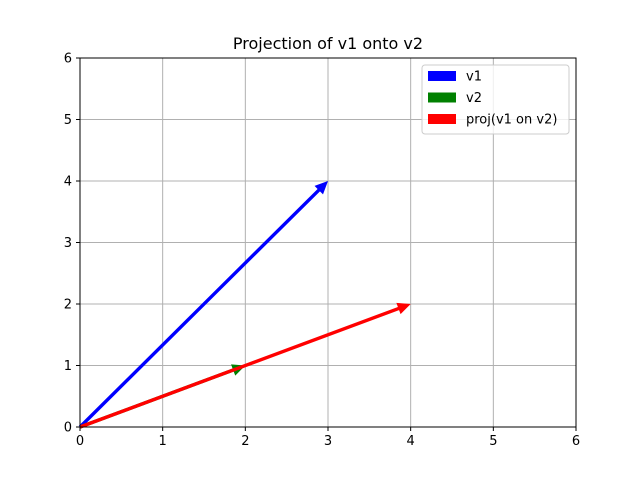 The width and height of the screenshot is (640, 480). What do you see at coordinates (245, 365) in the screenshot?
I see `vector-arrow-proj-v1-on-v2-` at bounding box center [245, 365].